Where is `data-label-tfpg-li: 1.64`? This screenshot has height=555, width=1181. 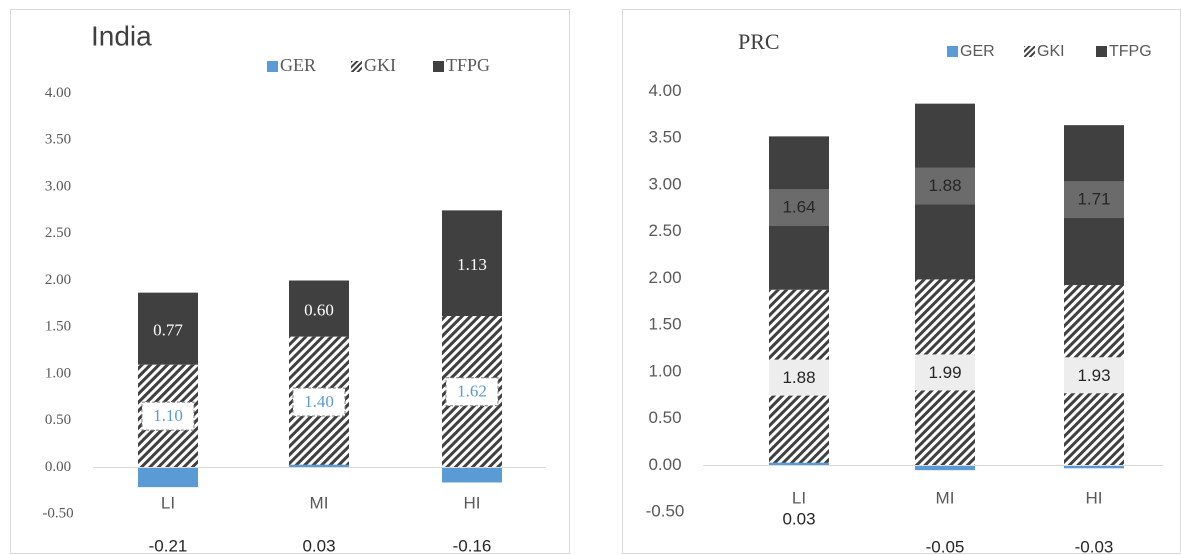 data-label-tfpg-li: 1.64 is located at coordinates (798, 207).